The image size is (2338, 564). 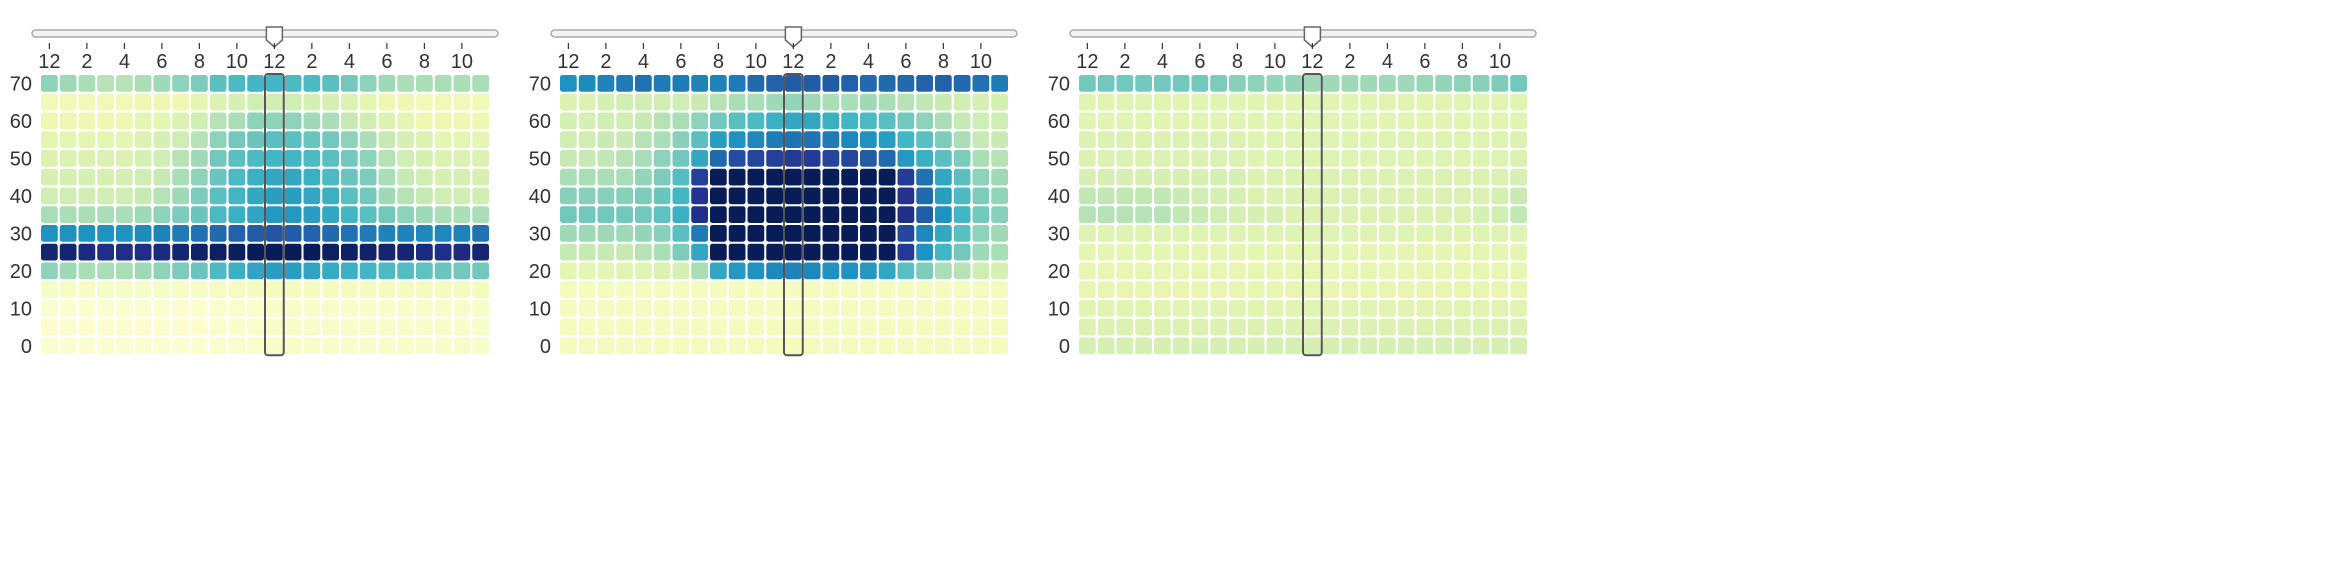 What do you see at coordinates (1199, 62) in the screenshot?
I see `x-tick-label: 6` at bounding box center [1199, 62].